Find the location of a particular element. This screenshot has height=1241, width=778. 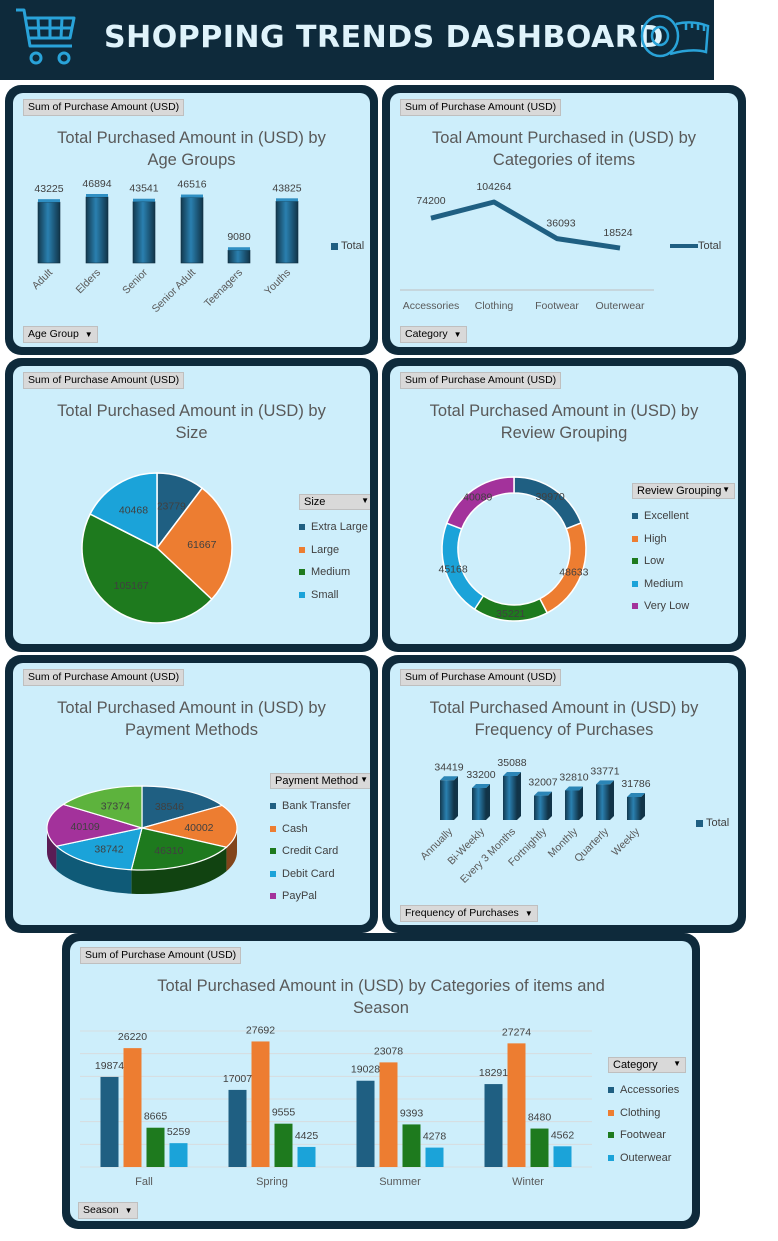

review-filter-button: Review Grouping ▼ is located at coordinates (683, 491).